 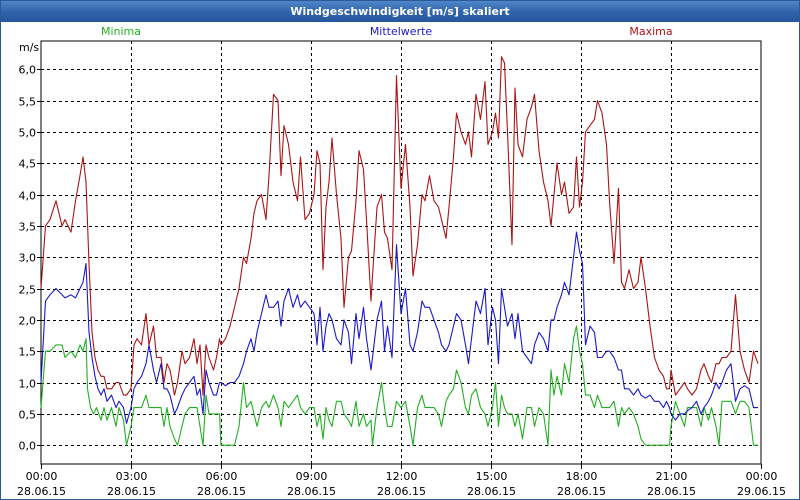 I want to click on y-tick-label: 4,0, so click(x=28, y=196).